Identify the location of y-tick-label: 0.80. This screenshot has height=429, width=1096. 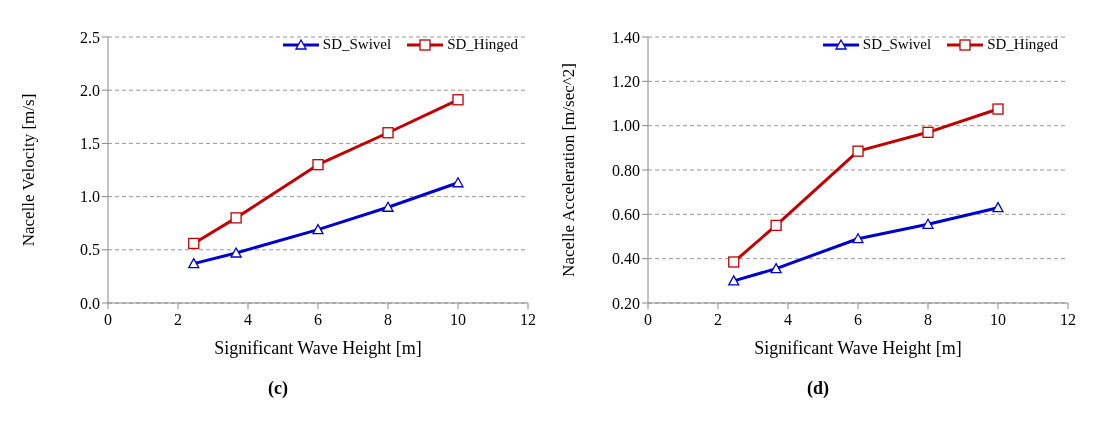
(626, 170).